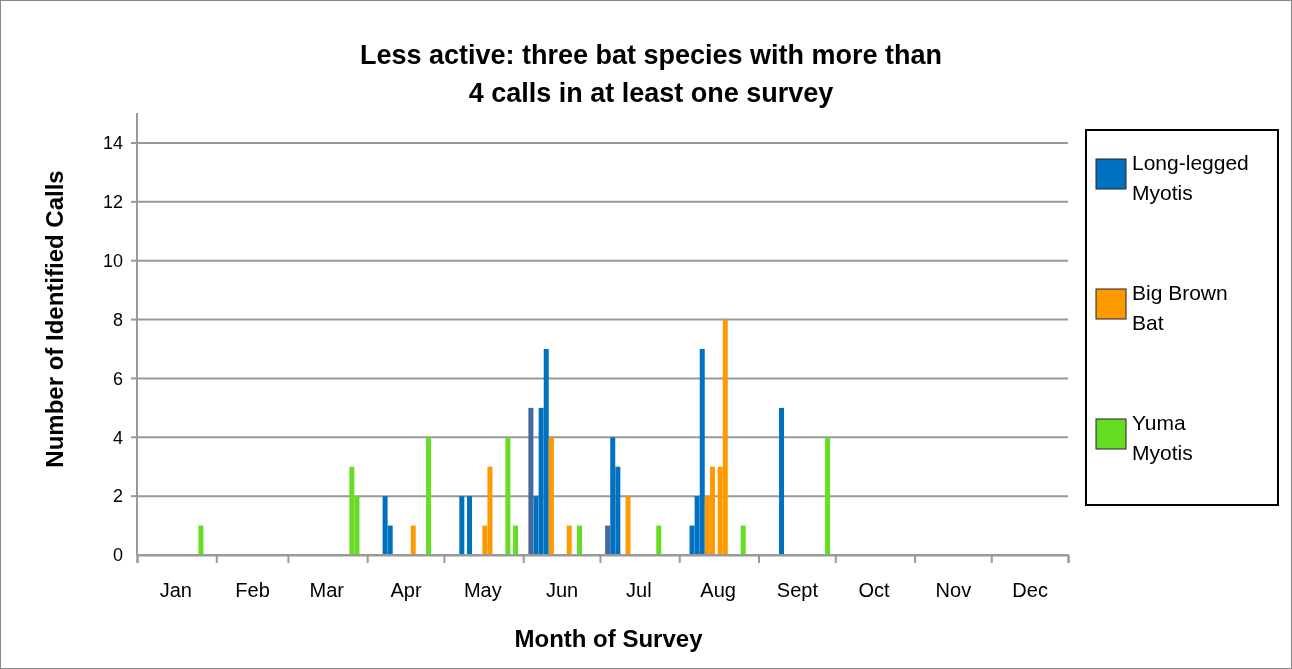 The height and width of the screenshot is (669, 1292). I want to click on y-axis-title: Number of Identified Calls, so click(54, 319).